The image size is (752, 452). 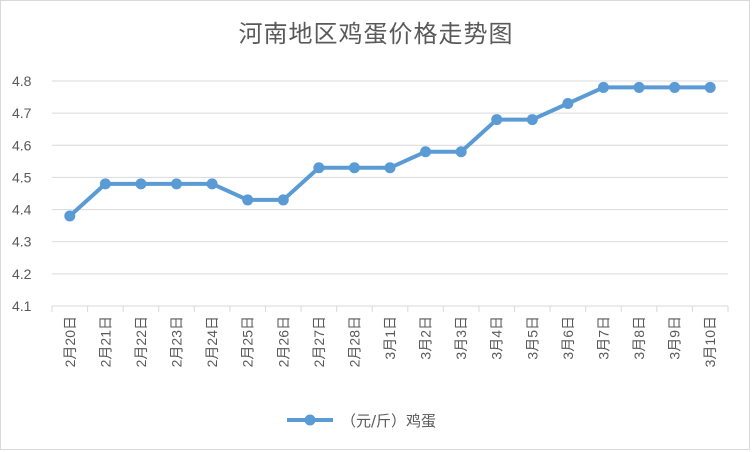 I want to click on x-tick-label: 3月9日, so click(x=675, y=338).